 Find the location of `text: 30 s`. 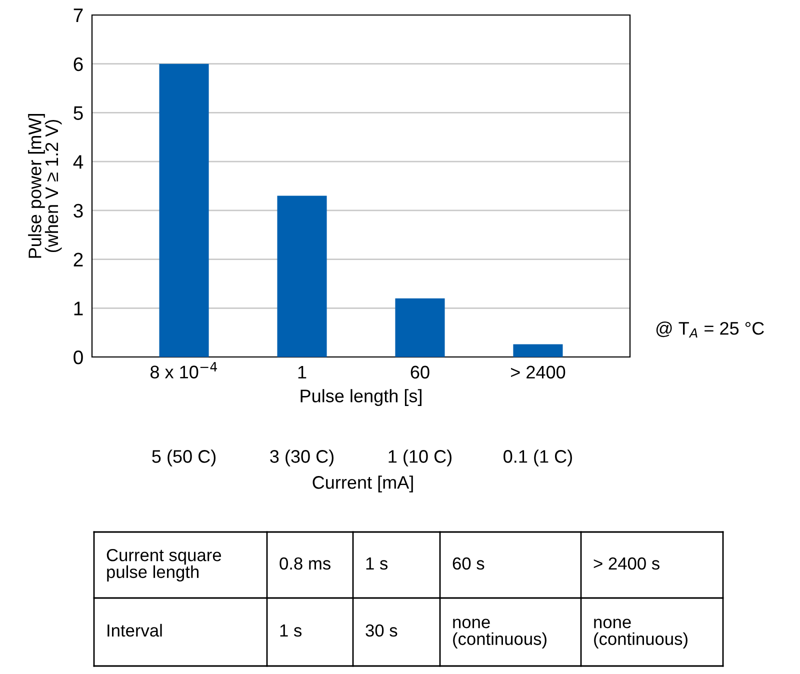

text: 30 s is located at coordinates (382, 630).